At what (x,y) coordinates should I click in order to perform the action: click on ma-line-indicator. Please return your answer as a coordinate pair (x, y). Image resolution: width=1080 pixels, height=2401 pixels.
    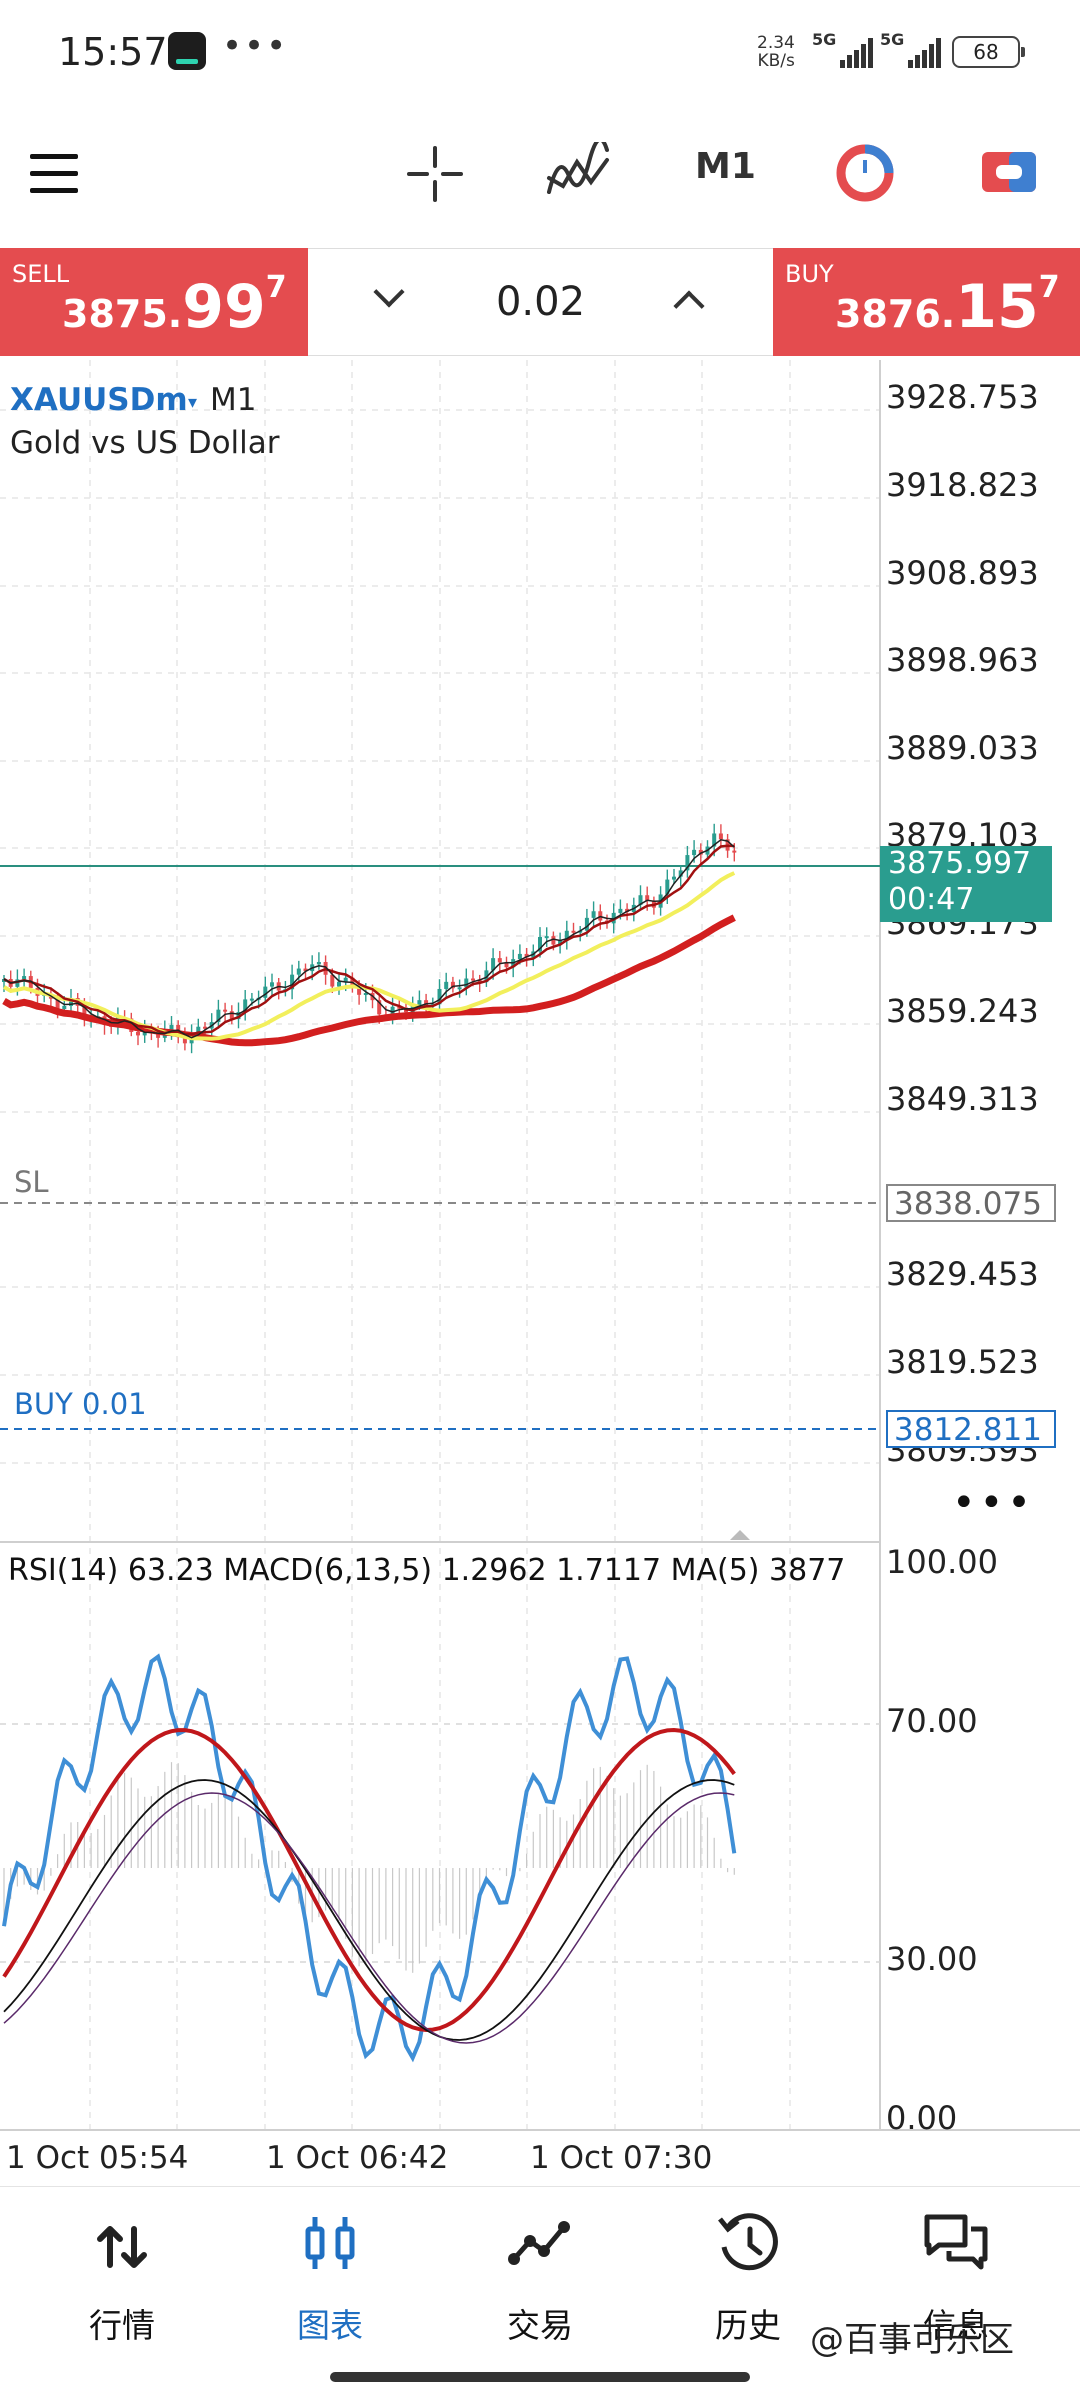
    Looking at the image, I should click on (369, 1918).